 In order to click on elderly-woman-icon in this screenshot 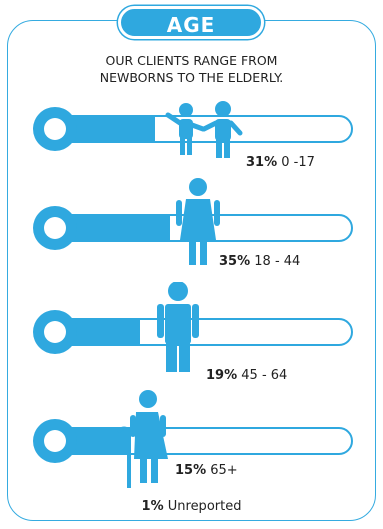, I will do `click(142, 439)`.